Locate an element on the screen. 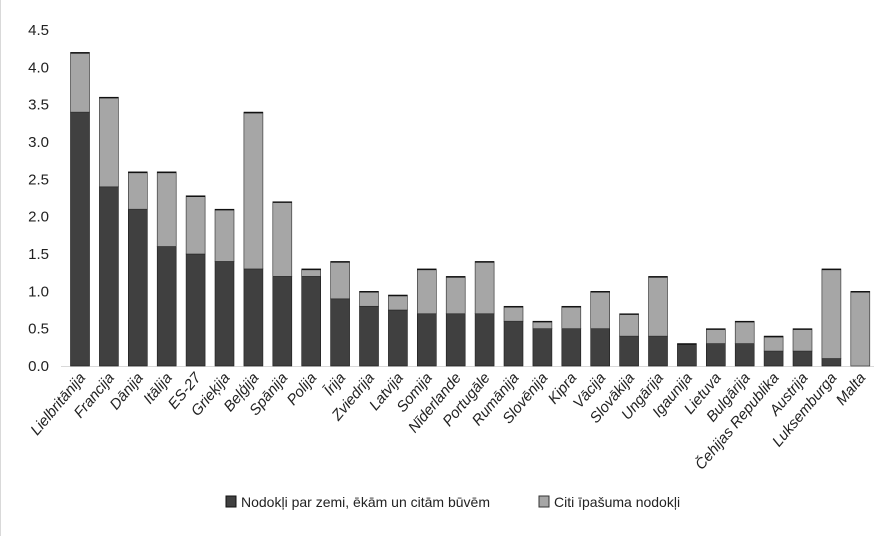 The width and height of the screenshot is (874, 538). legend-swatch-land-buildings is located at coordinates (231, 501).